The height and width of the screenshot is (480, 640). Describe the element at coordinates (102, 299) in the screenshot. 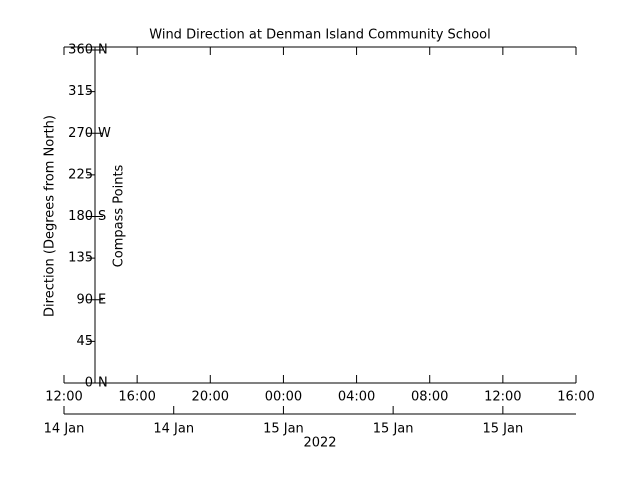

I see `y2-tick-label: E` at that location.